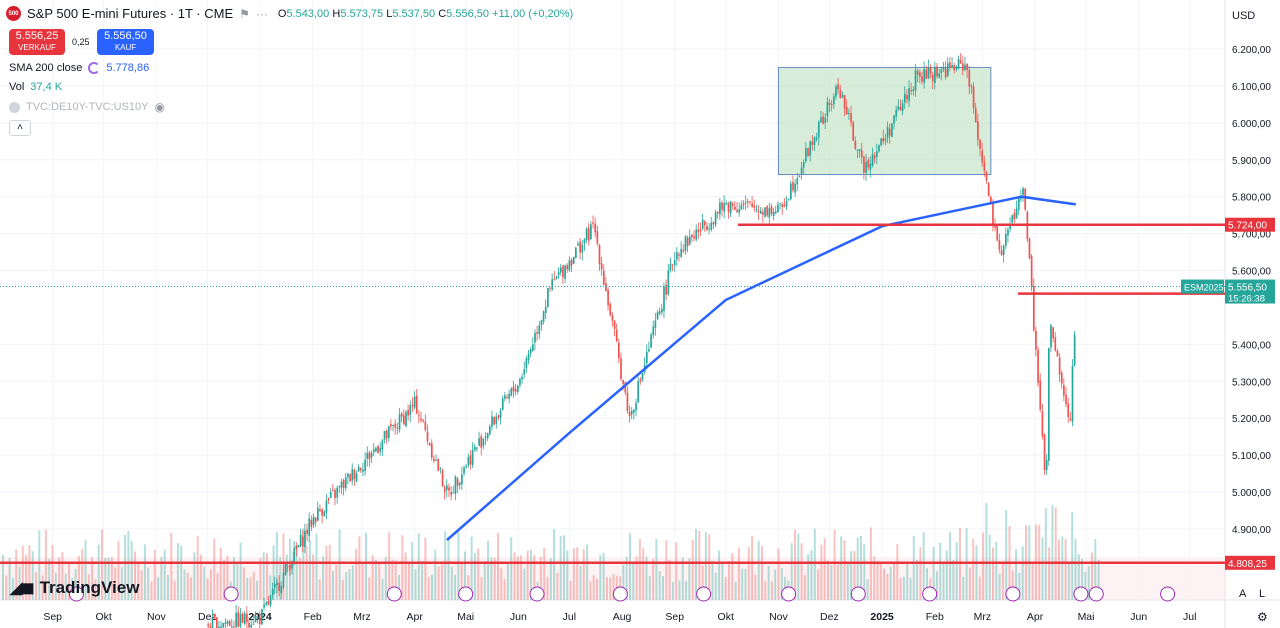  I want to click on sell-button: 5.556,25 VERKAUF, so click(37, 42).